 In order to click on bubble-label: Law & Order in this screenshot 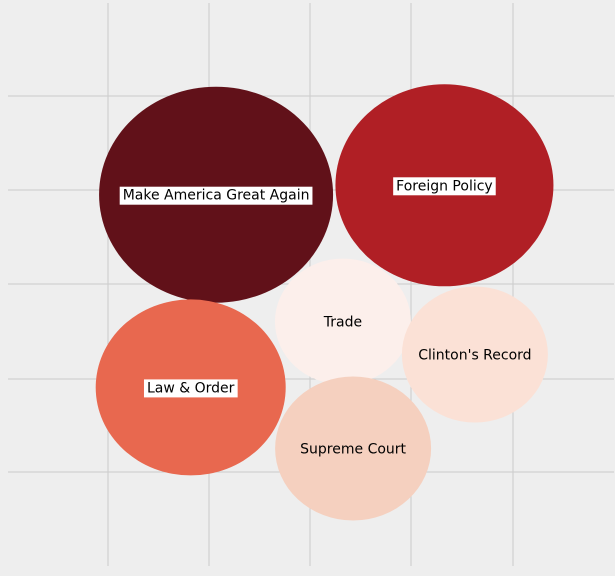, I will do `click(190, 388)`.